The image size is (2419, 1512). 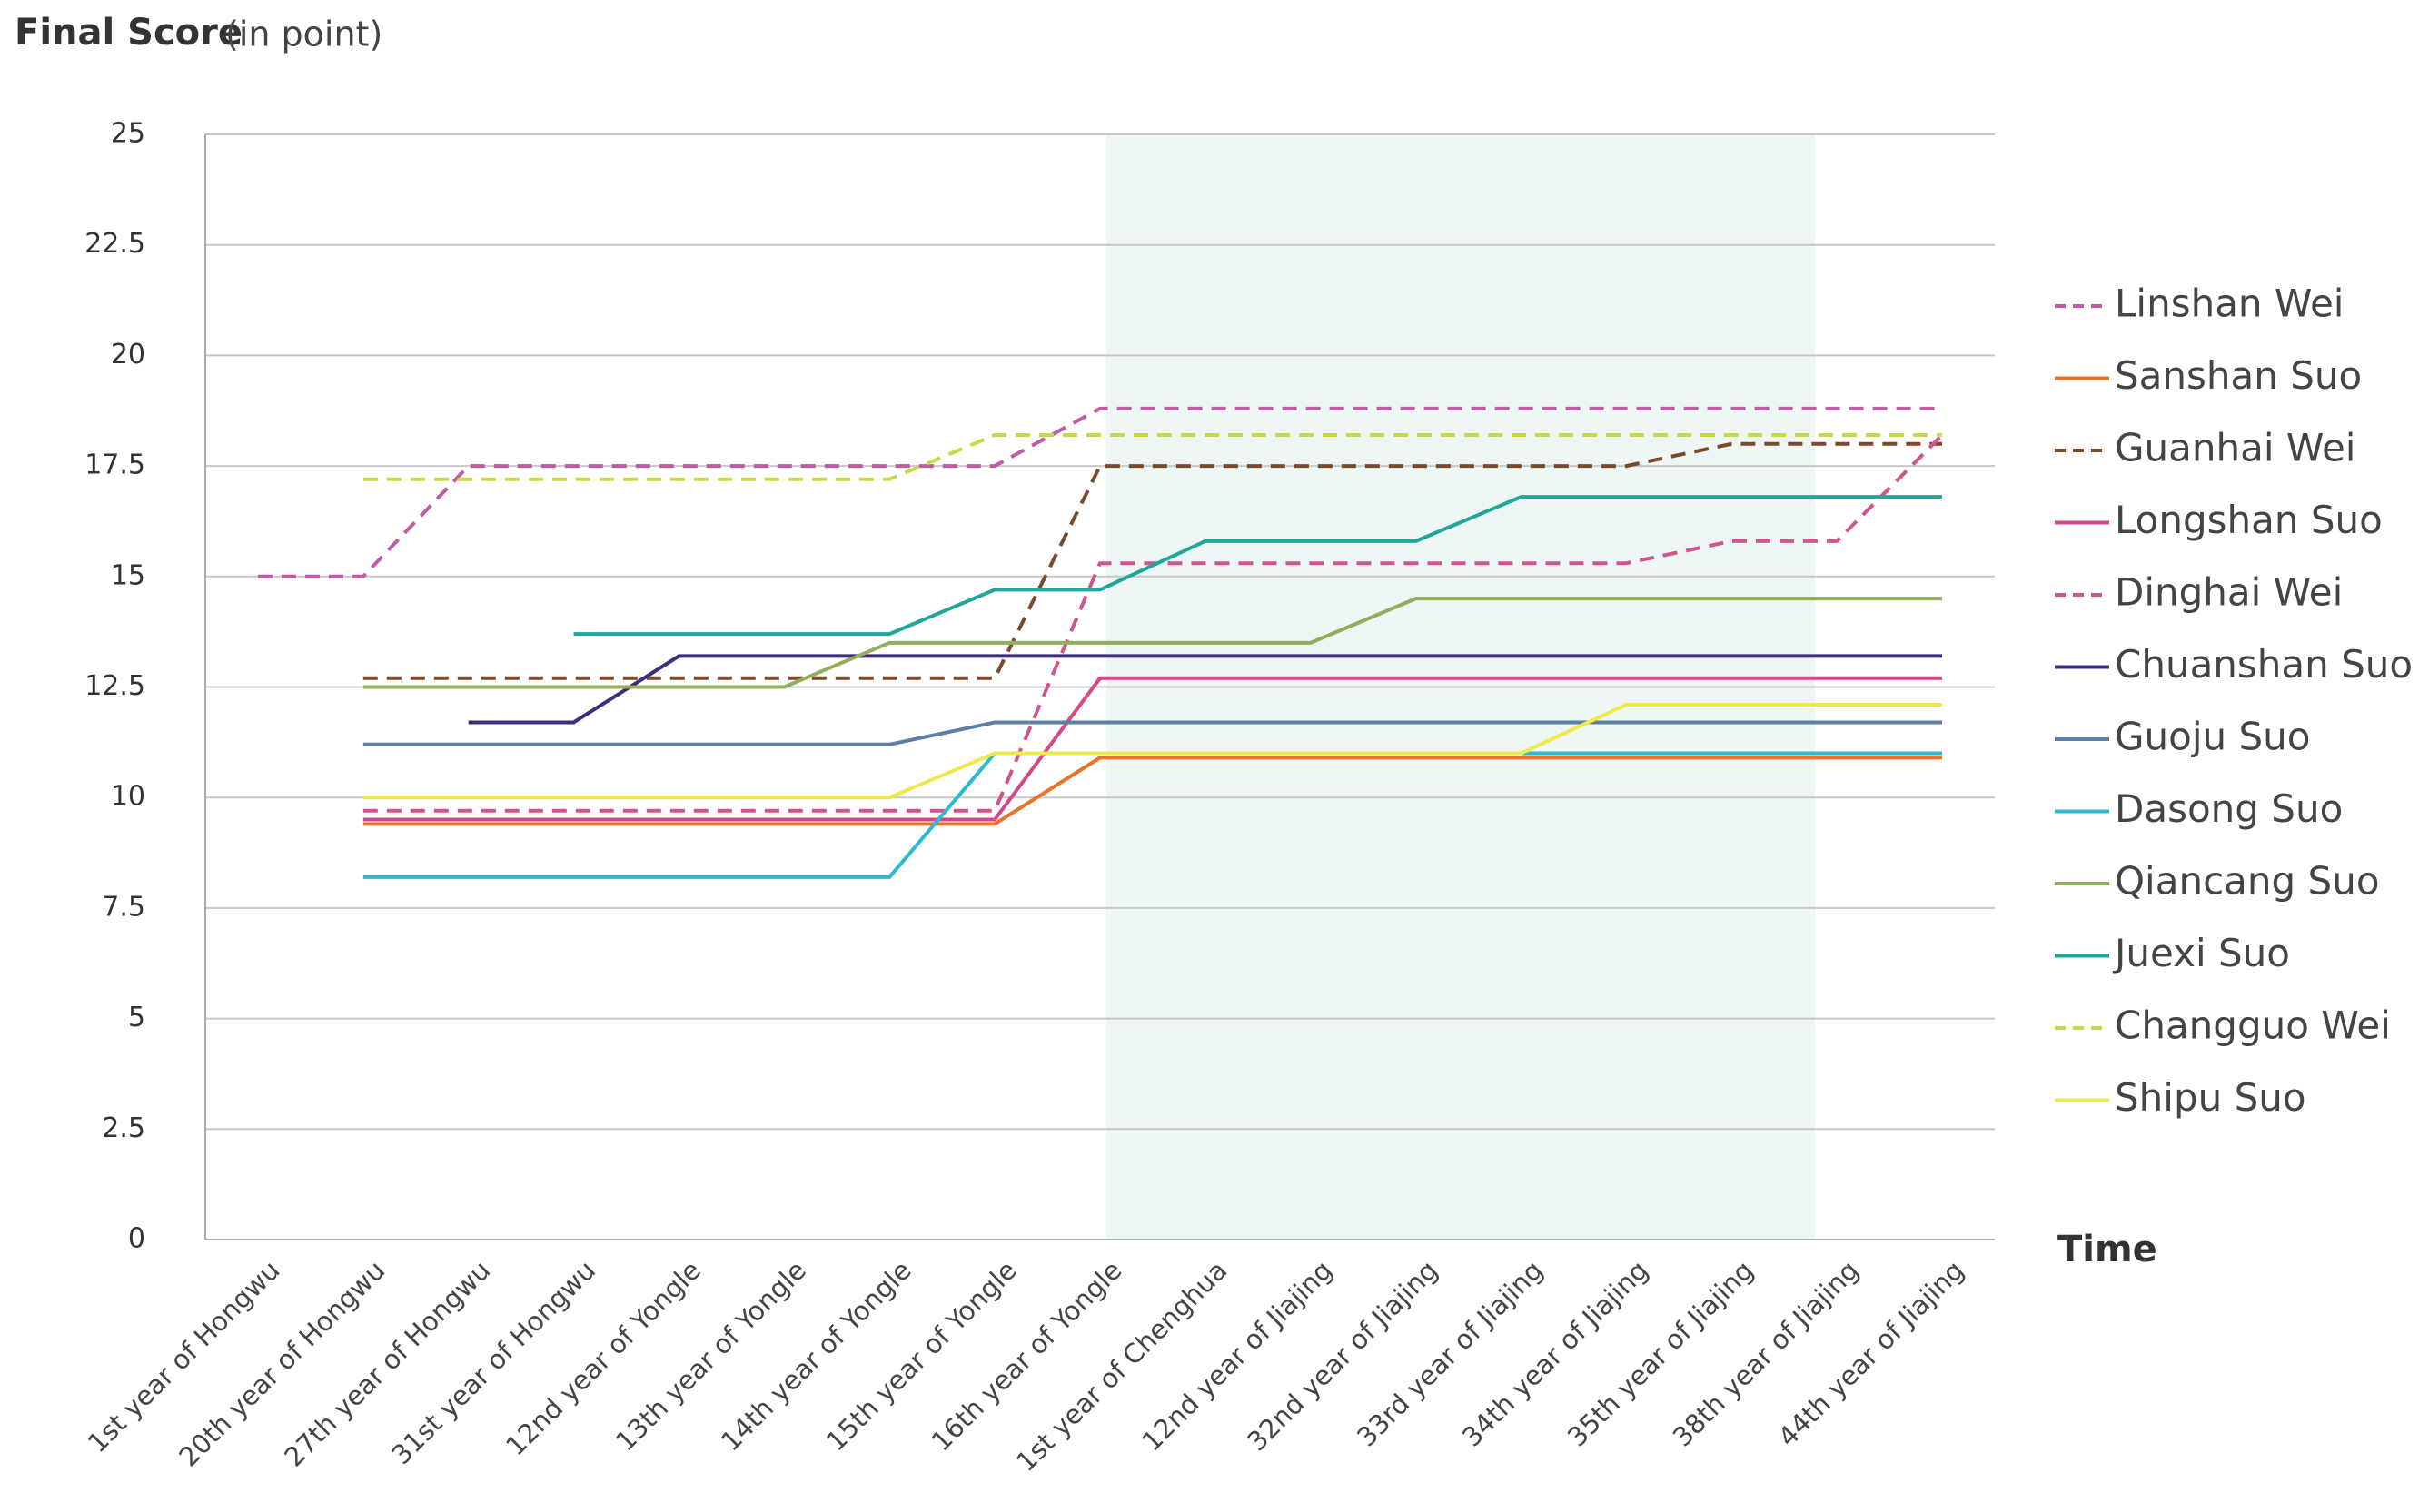 I want to click on x-tick-label: 1st year of Hongwu, so click(x=184, y=1357).